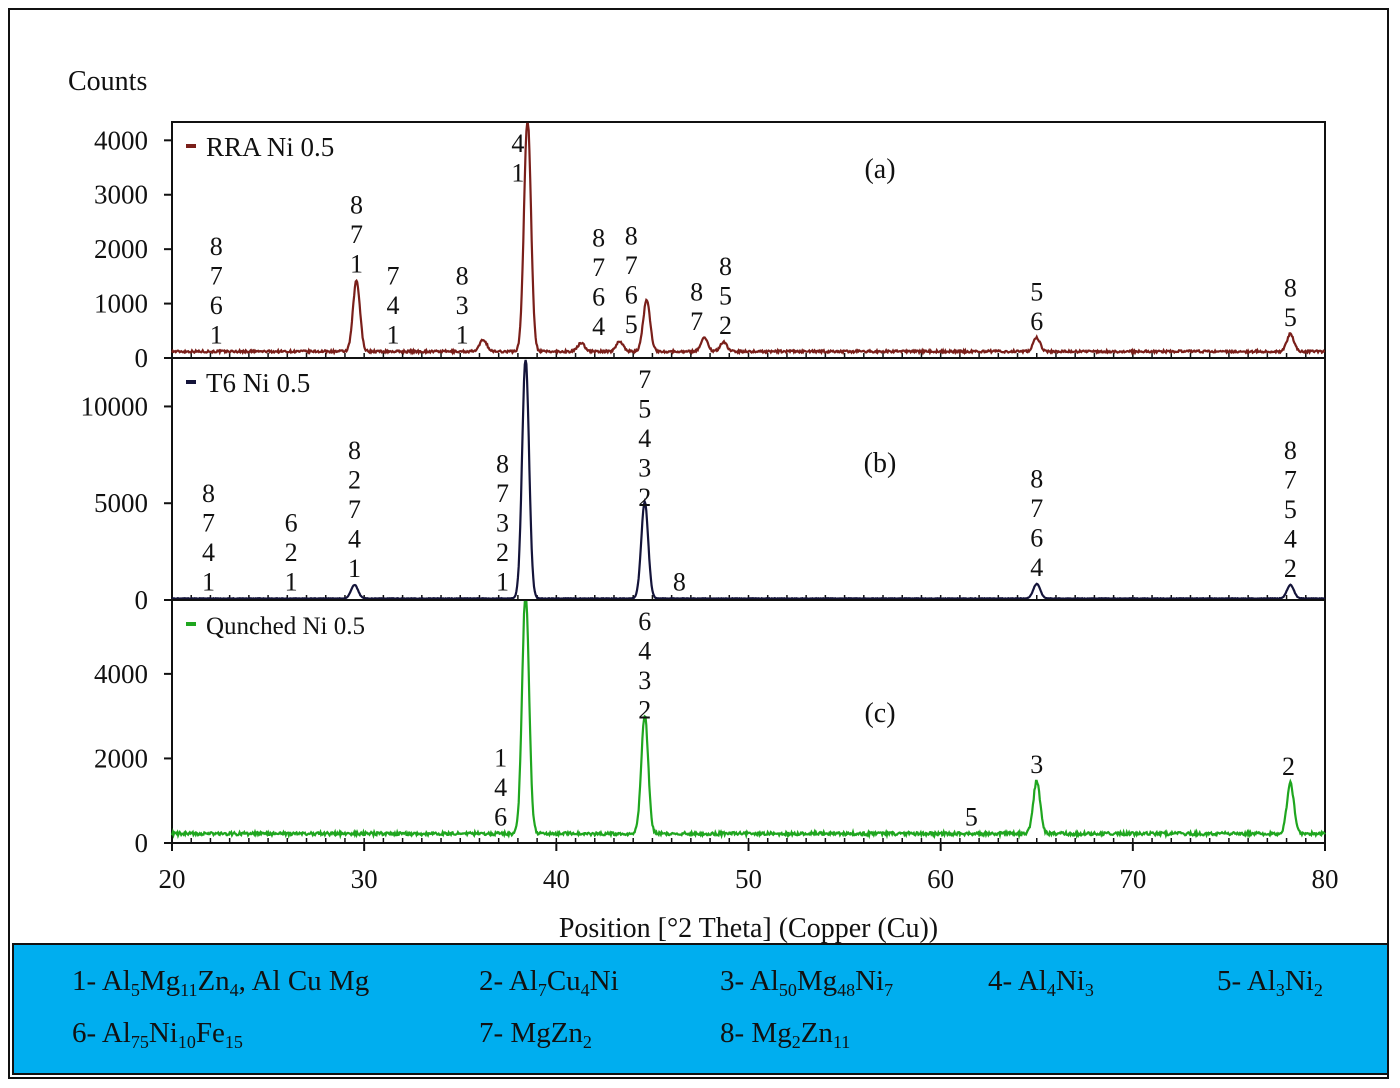 The image size is (1400, 1088). What do you see at coordinates (121, 503) in the screenshot?
I see `y-tick-label: 5000` at bounding box center [121, 503].